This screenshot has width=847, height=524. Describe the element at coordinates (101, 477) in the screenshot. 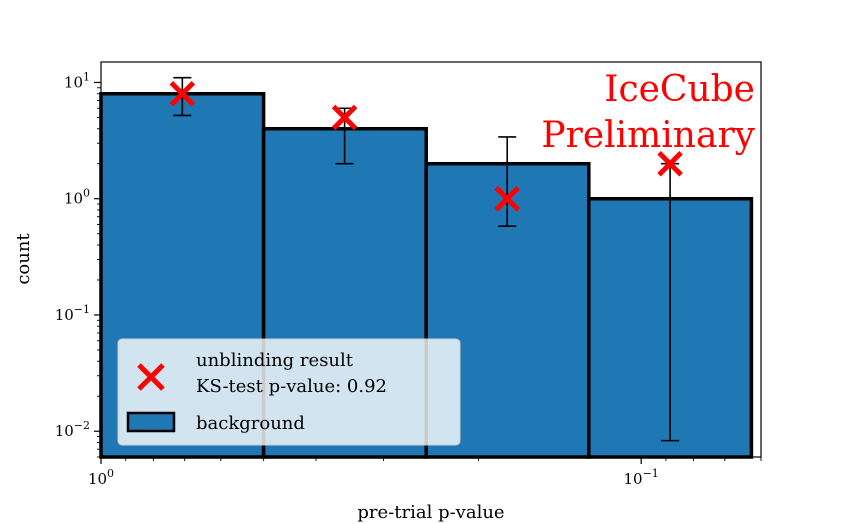

I see `x-tick-label-1: 10⁰` at that location.